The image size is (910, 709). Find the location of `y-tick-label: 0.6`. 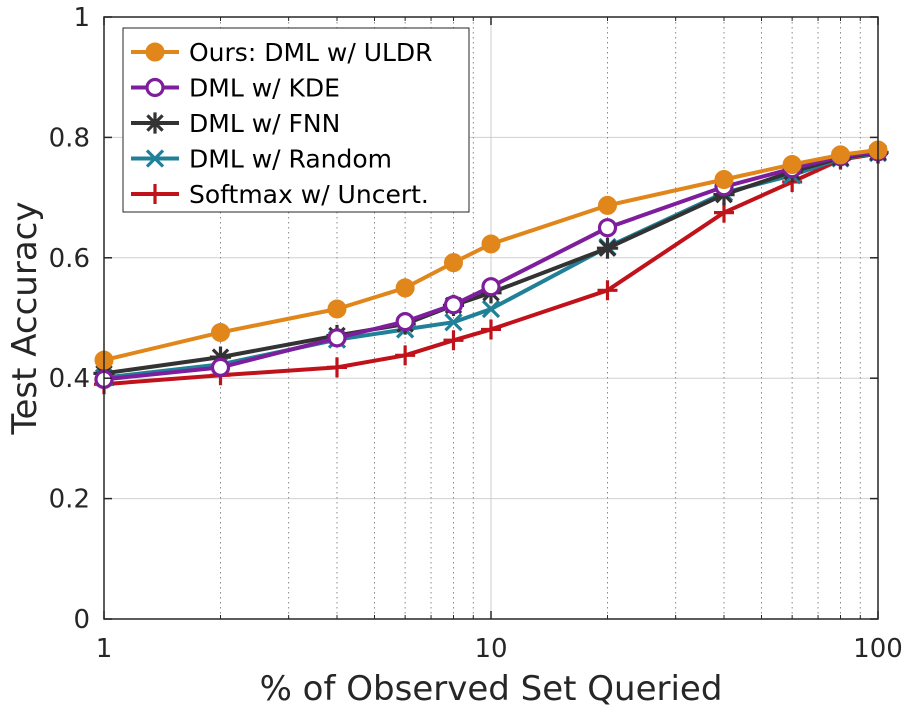

y-tick-label: 0.6 is located at coordinates (69, 259).